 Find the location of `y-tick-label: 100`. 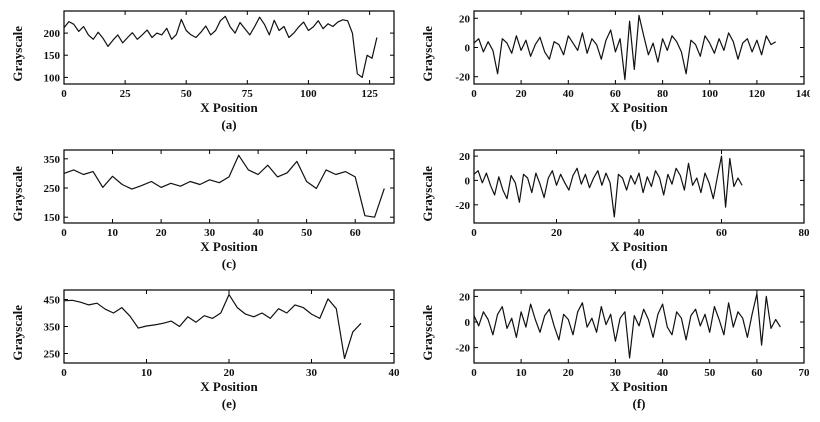

y-tick-label: 100 is located at coordinates (52, 78).